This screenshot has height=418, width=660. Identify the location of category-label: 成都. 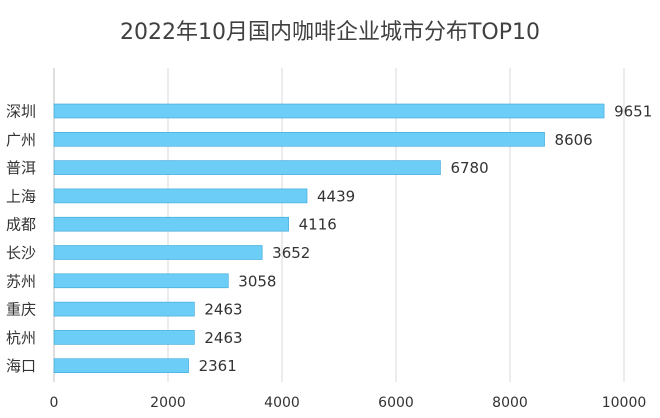
(21, 225).